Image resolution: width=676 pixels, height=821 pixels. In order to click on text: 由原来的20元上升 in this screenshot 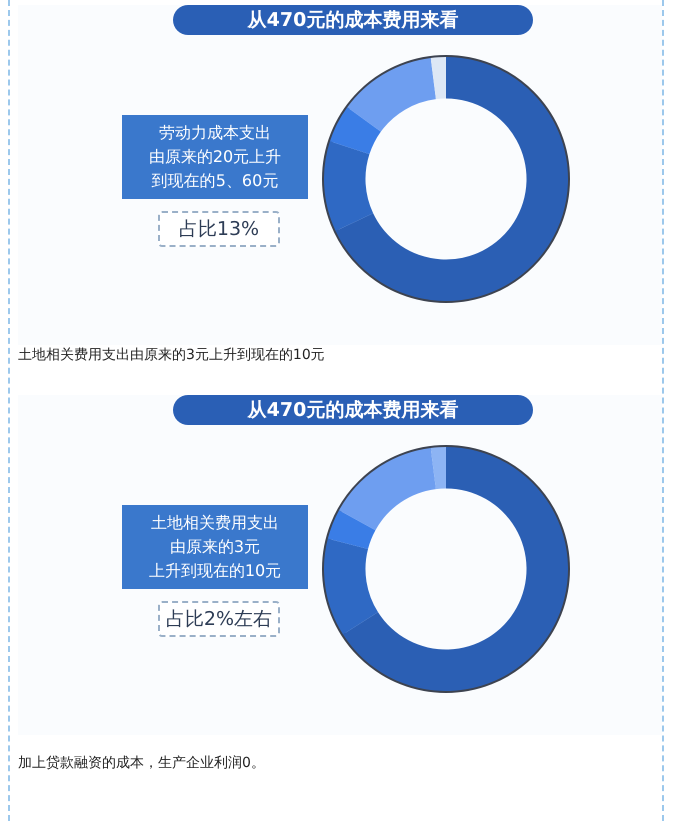, I will do `click(215, 157)`.